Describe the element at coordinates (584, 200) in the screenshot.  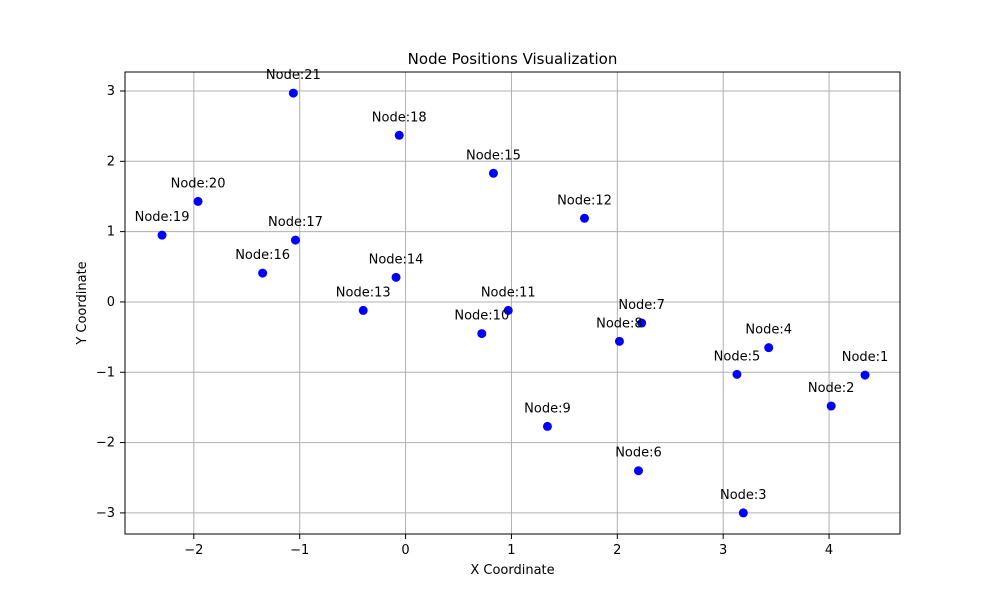
I see `data-point-label: Node:12` at that location.